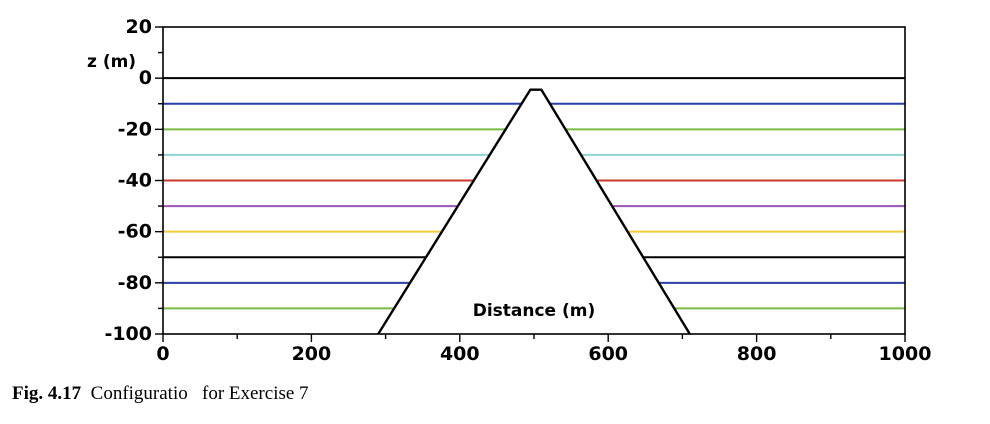 This screenshot has height=424, width=990. What do you see at coordinates (139, 27) in the screenshot?
I see `y-tick-label: 20` at bounding box center [139, 27].